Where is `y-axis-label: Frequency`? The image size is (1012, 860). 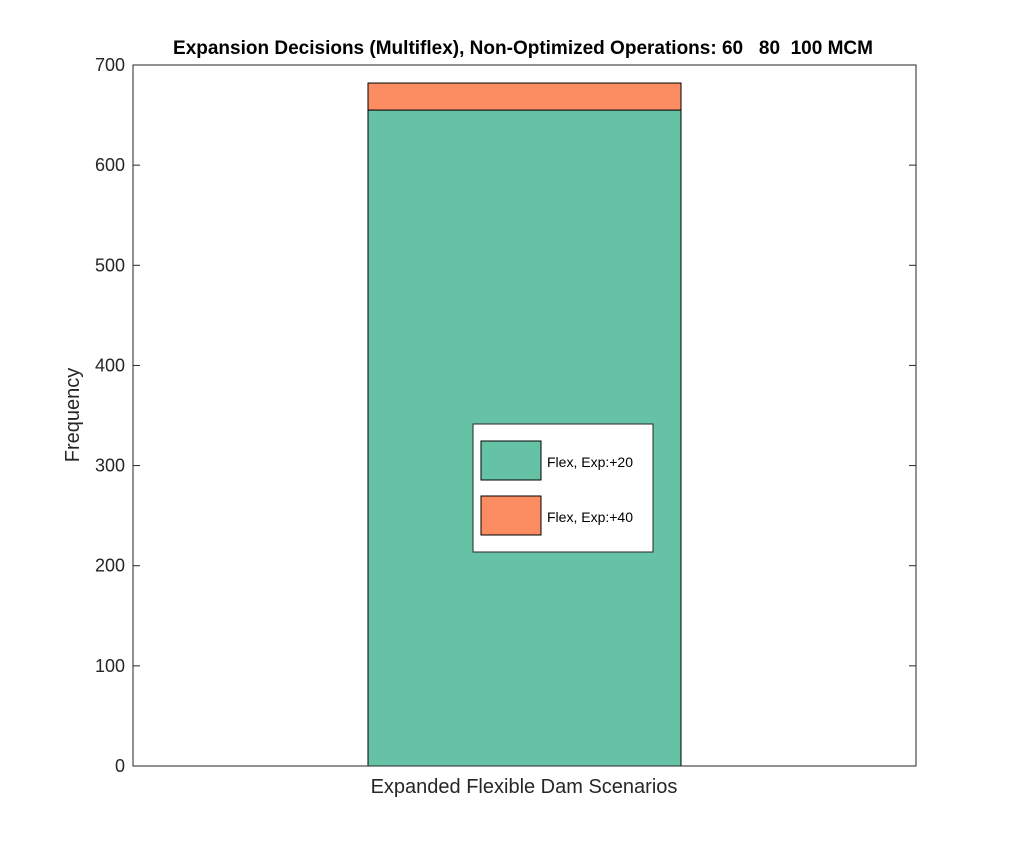
y-axis-label: Frequency is located at coordinates (73, 415).